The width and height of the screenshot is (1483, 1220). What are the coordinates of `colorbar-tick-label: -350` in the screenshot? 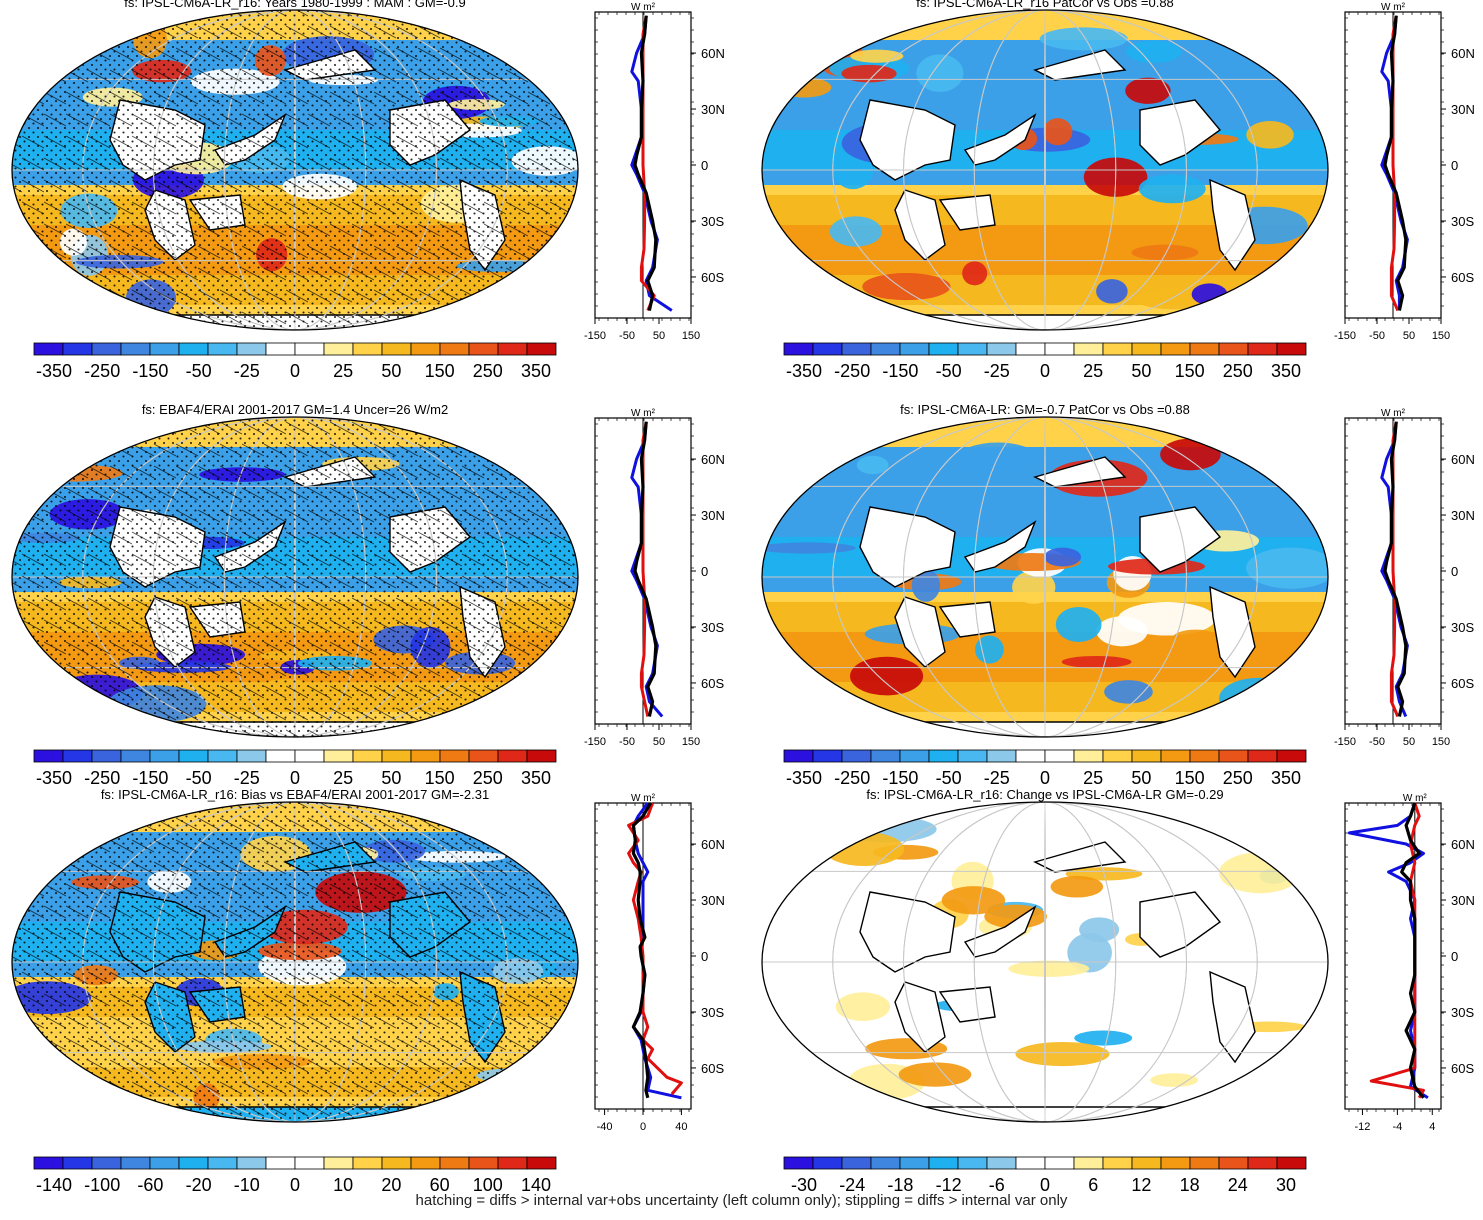 It's located at (804, 371).